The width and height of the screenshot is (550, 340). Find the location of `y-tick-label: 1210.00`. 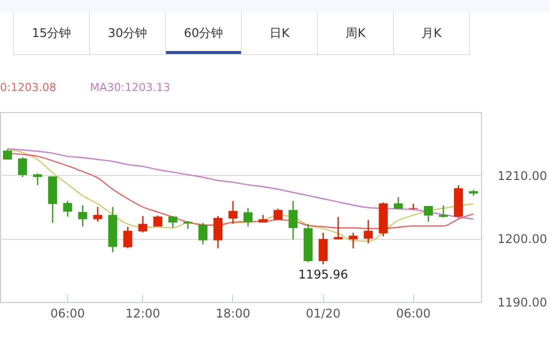

y-tick-label: 1210.00 is located at coordinates (523, 175).